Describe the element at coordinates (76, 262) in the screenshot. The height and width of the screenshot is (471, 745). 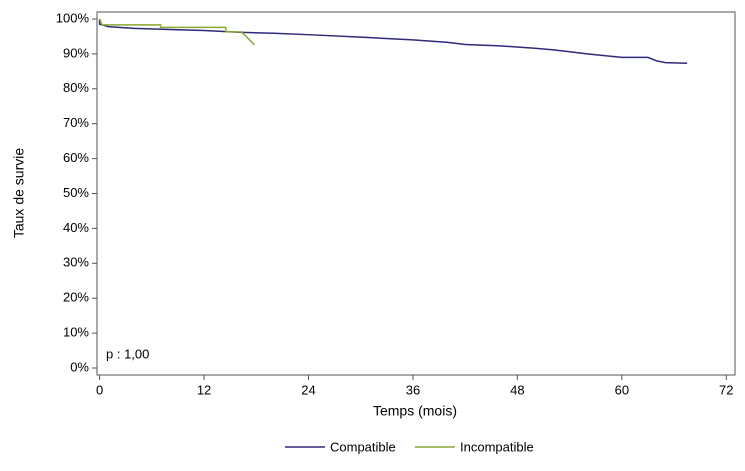
I see `y-tick-label: 30%` at that location.